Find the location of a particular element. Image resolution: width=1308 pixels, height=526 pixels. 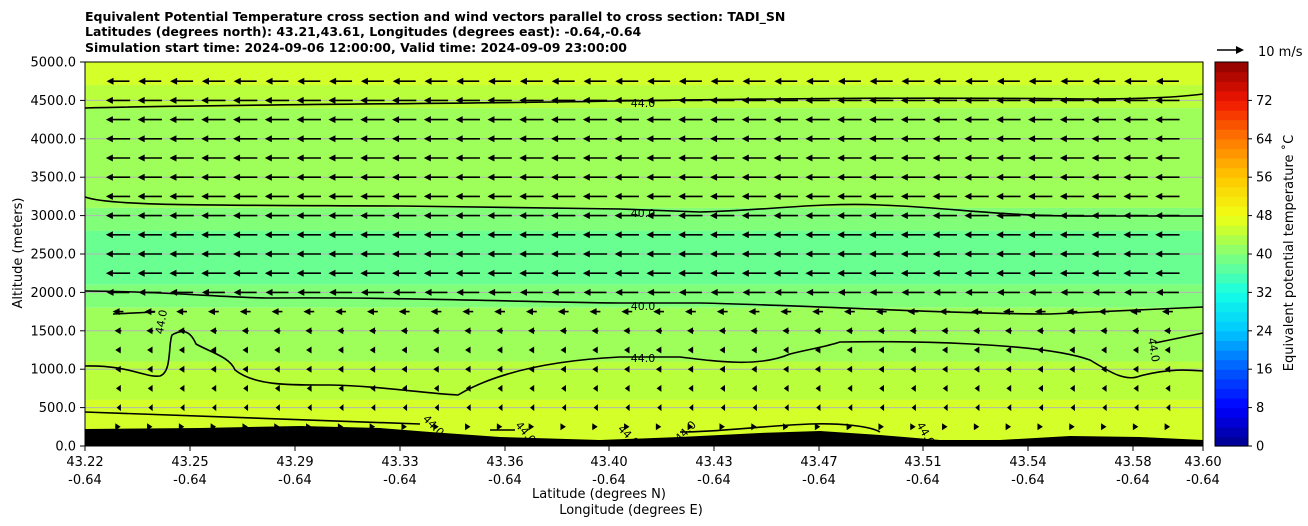

x-tick-label-lat-4: 43.36 is located at coordinates (504, 462).